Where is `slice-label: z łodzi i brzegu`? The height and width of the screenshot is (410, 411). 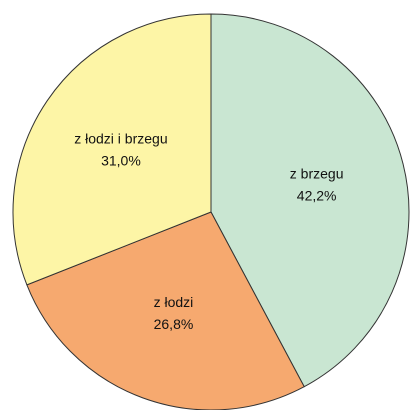 slice-label: z łodzi i brzegu is located at coordinates (120, 138).